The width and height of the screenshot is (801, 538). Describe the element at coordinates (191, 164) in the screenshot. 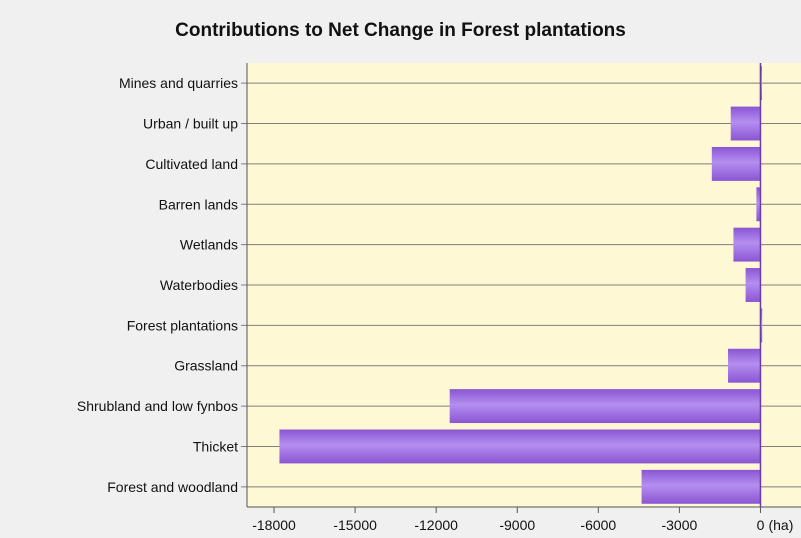

I see `category-label: Cultivated land` at that location.